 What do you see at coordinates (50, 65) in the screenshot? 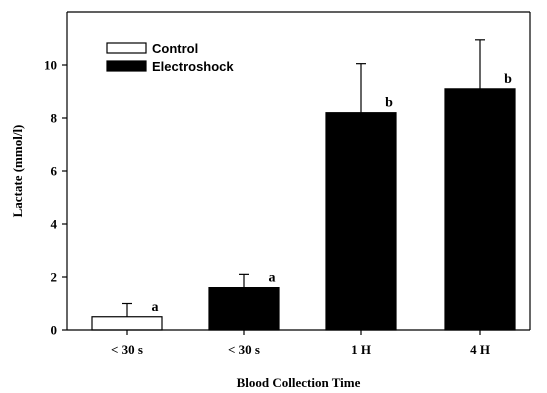
I see `y-tick-label: 10` at bounding box center [50, 65].